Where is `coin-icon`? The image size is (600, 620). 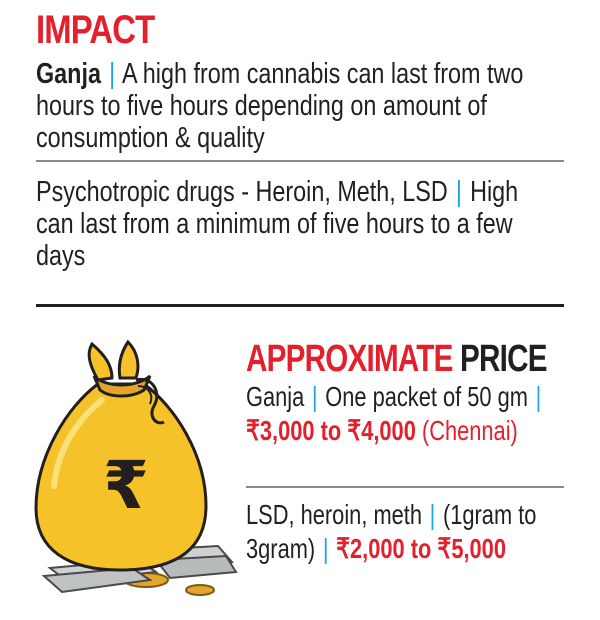 coin-icon is located at coordinates (200, 590).